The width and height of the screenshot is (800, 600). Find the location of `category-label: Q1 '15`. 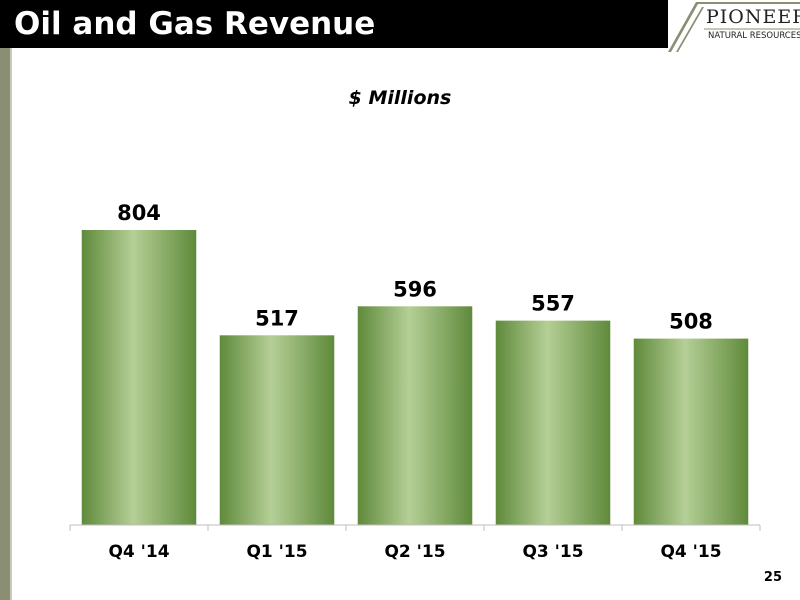

category-label: Q1 '15 is located at coordinates (276, 552).